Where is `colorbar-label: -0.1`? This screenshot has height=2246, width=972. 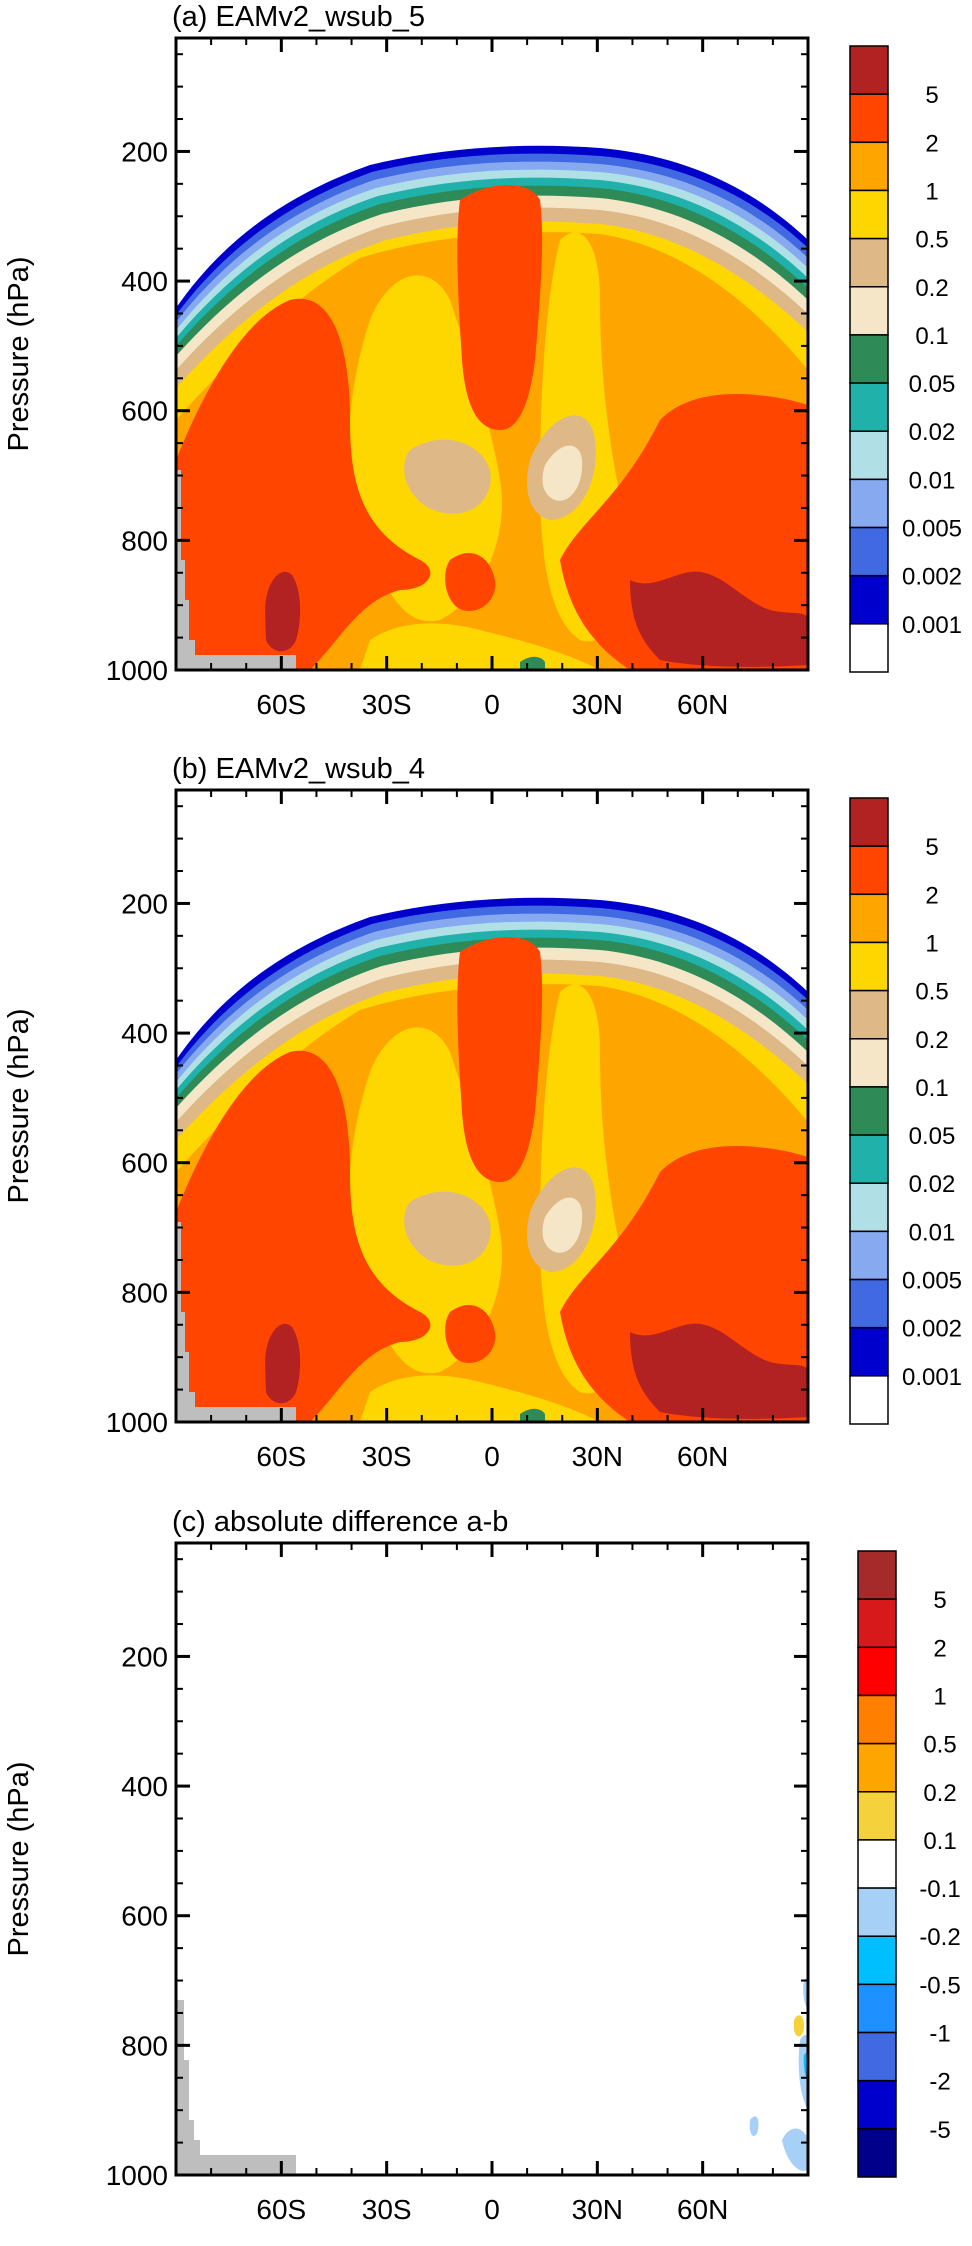
colorbar-label: -0.1 is located at coordinates (939, 1889).